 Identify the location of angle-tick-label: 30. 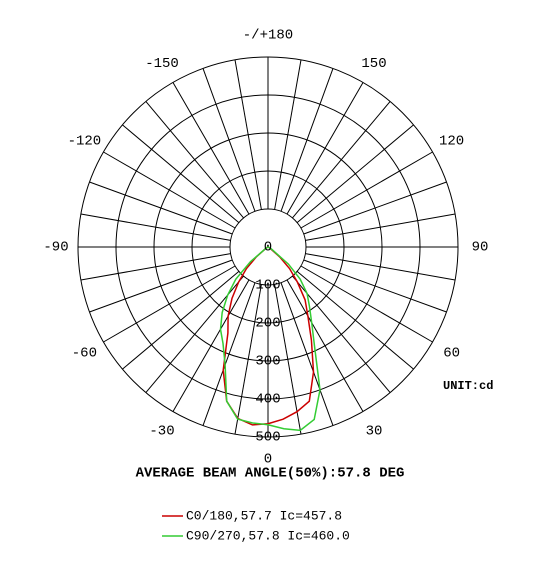
(374, 431).